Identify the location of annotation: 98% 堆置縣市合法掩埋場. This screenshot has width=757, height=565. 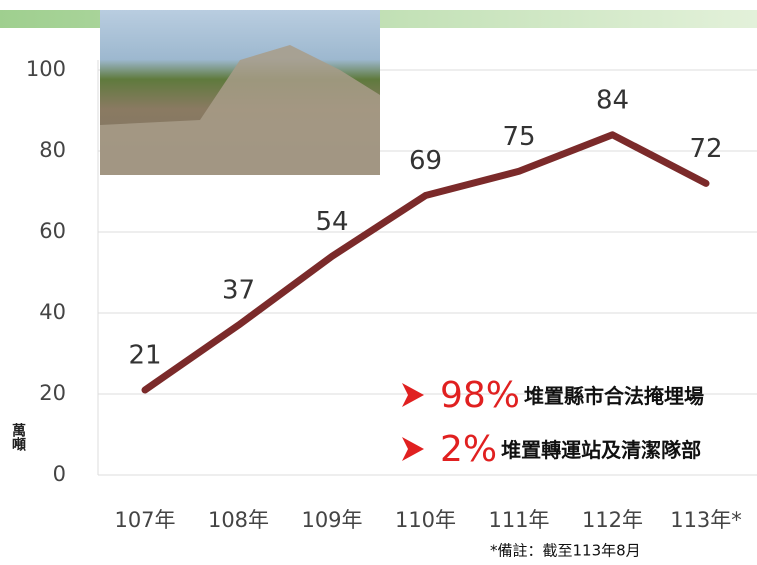
(572, 395).